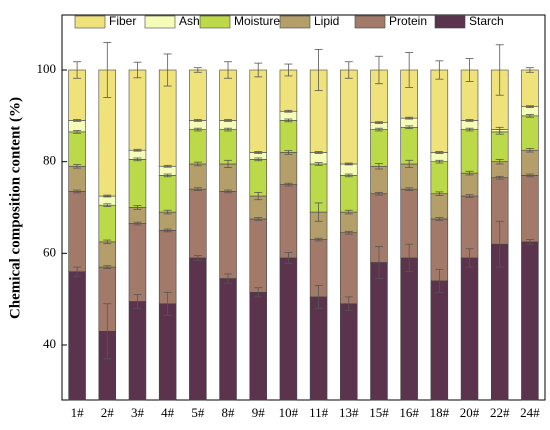  Describe the element at coordinates (319, 412) in the screenshot. I see `x-tick-label: 11#` at that location.